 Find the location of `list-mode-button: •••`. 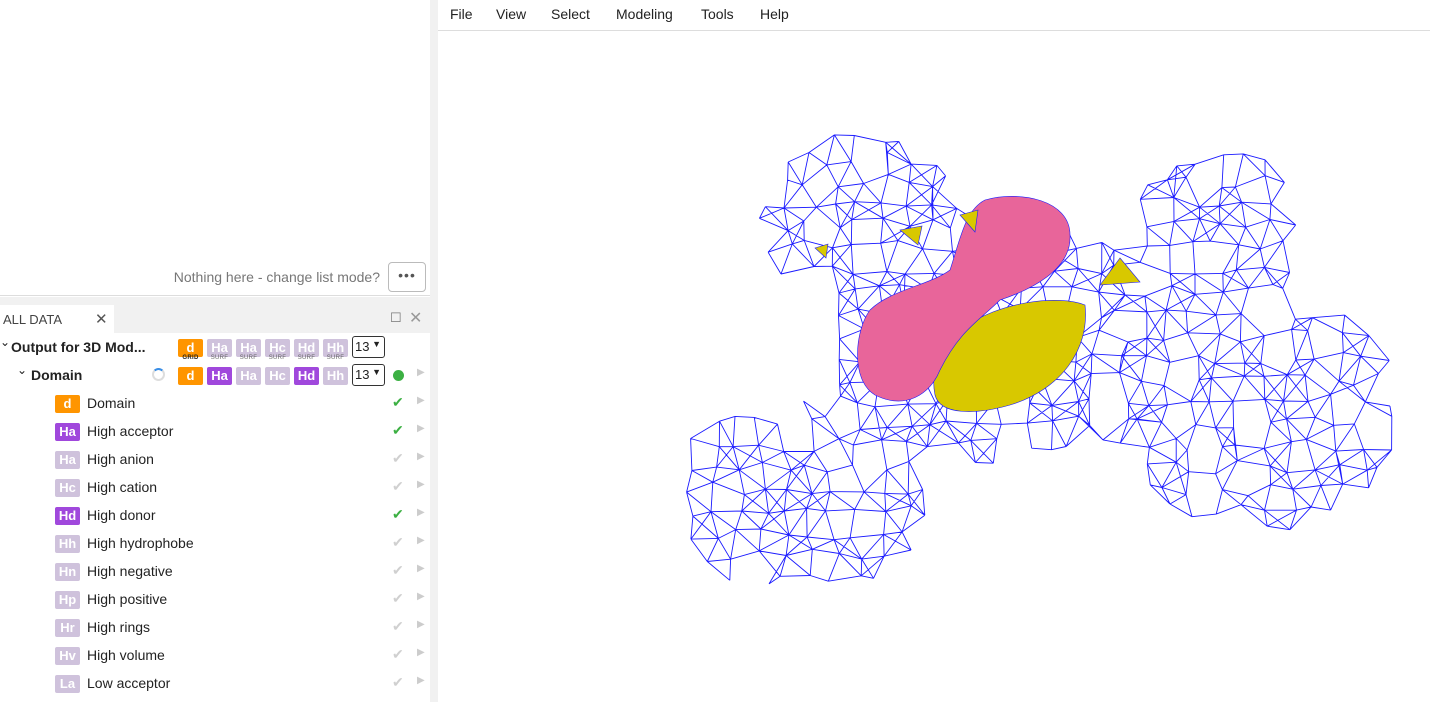

list-mode-button: ••• is located at coordinates (407, 277).